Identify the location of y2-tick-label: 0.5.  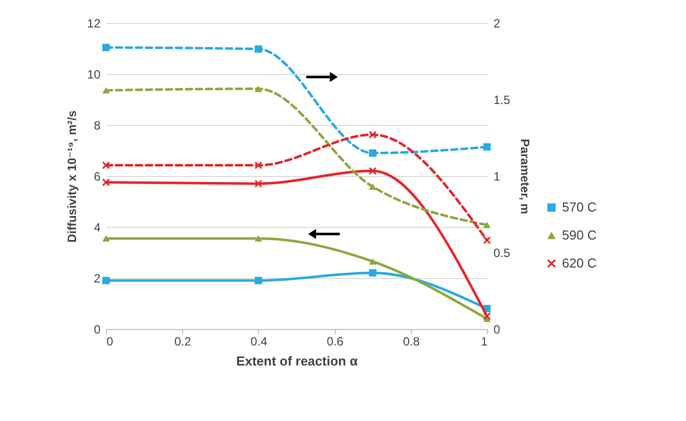
(502, 253).